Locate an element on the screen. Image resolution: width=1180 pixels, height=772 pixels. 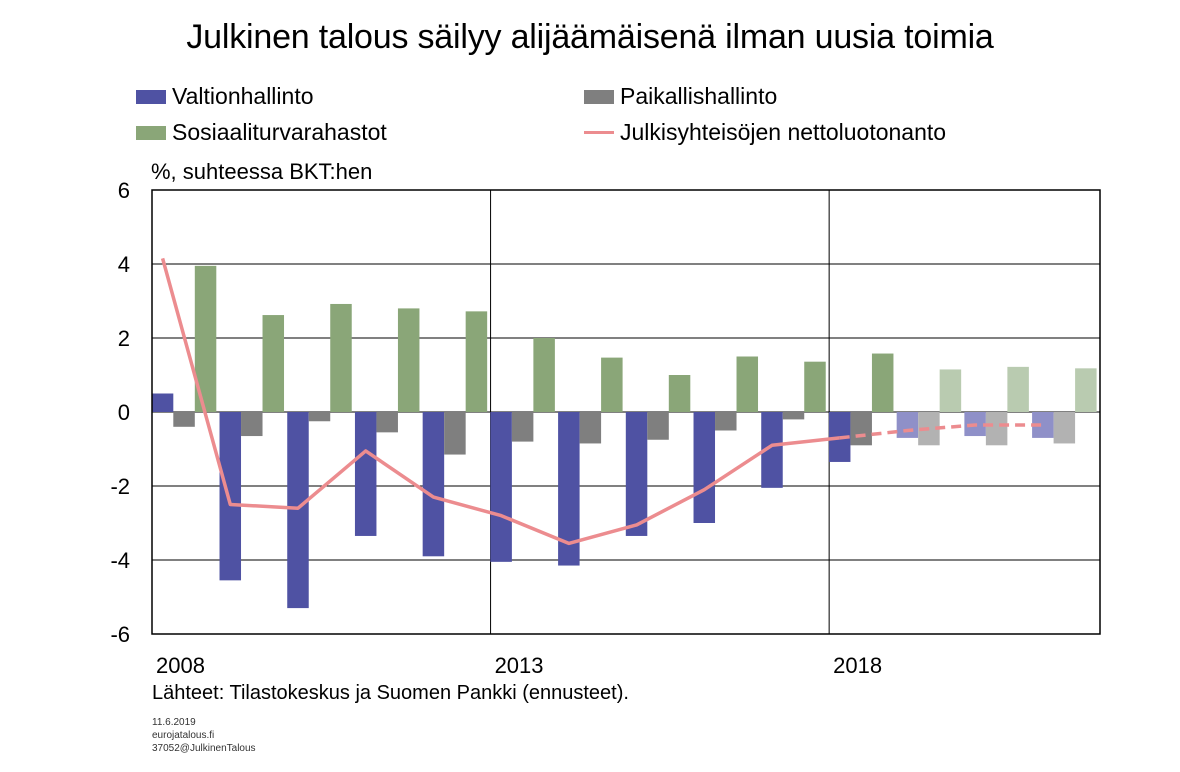
bar-paikallishallinto-2015 is located at coordinates (658, 426).